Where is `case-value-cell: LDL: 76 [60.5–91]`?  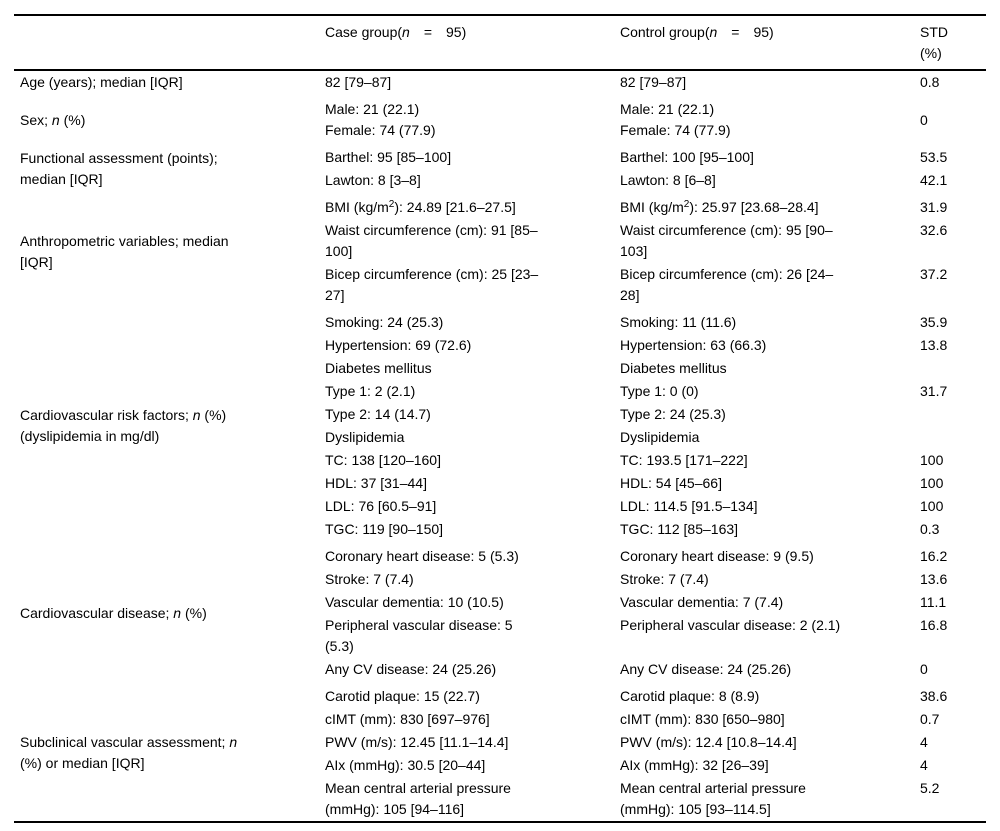
case-value-cell: LDL: 76 [60.5–91] is located at coordinates (381, 506).